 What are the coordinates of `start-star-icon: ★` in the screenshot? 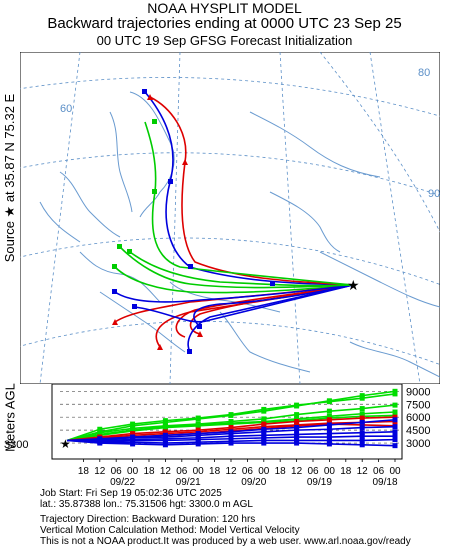 It's located at (65, 444).